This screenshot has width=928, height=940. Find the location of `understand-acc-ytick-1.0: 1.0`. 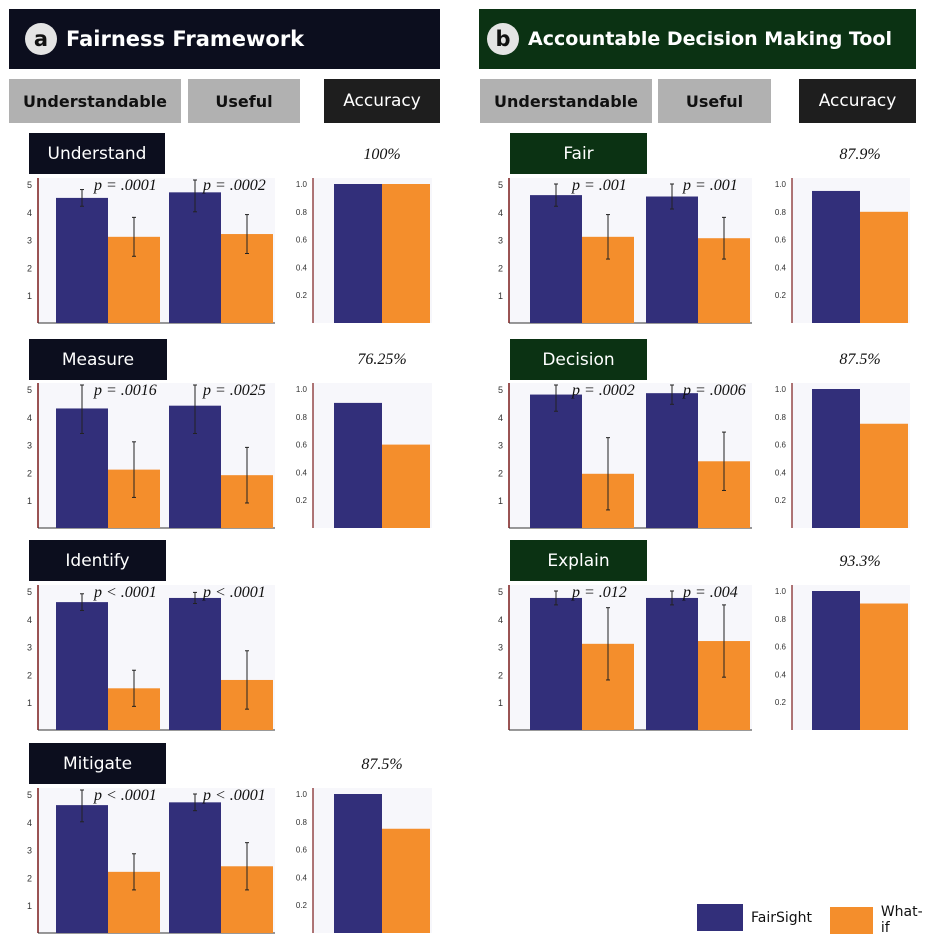

understand-acc-ytick-1.0: 1.0 is located at coordinates (302, 184).